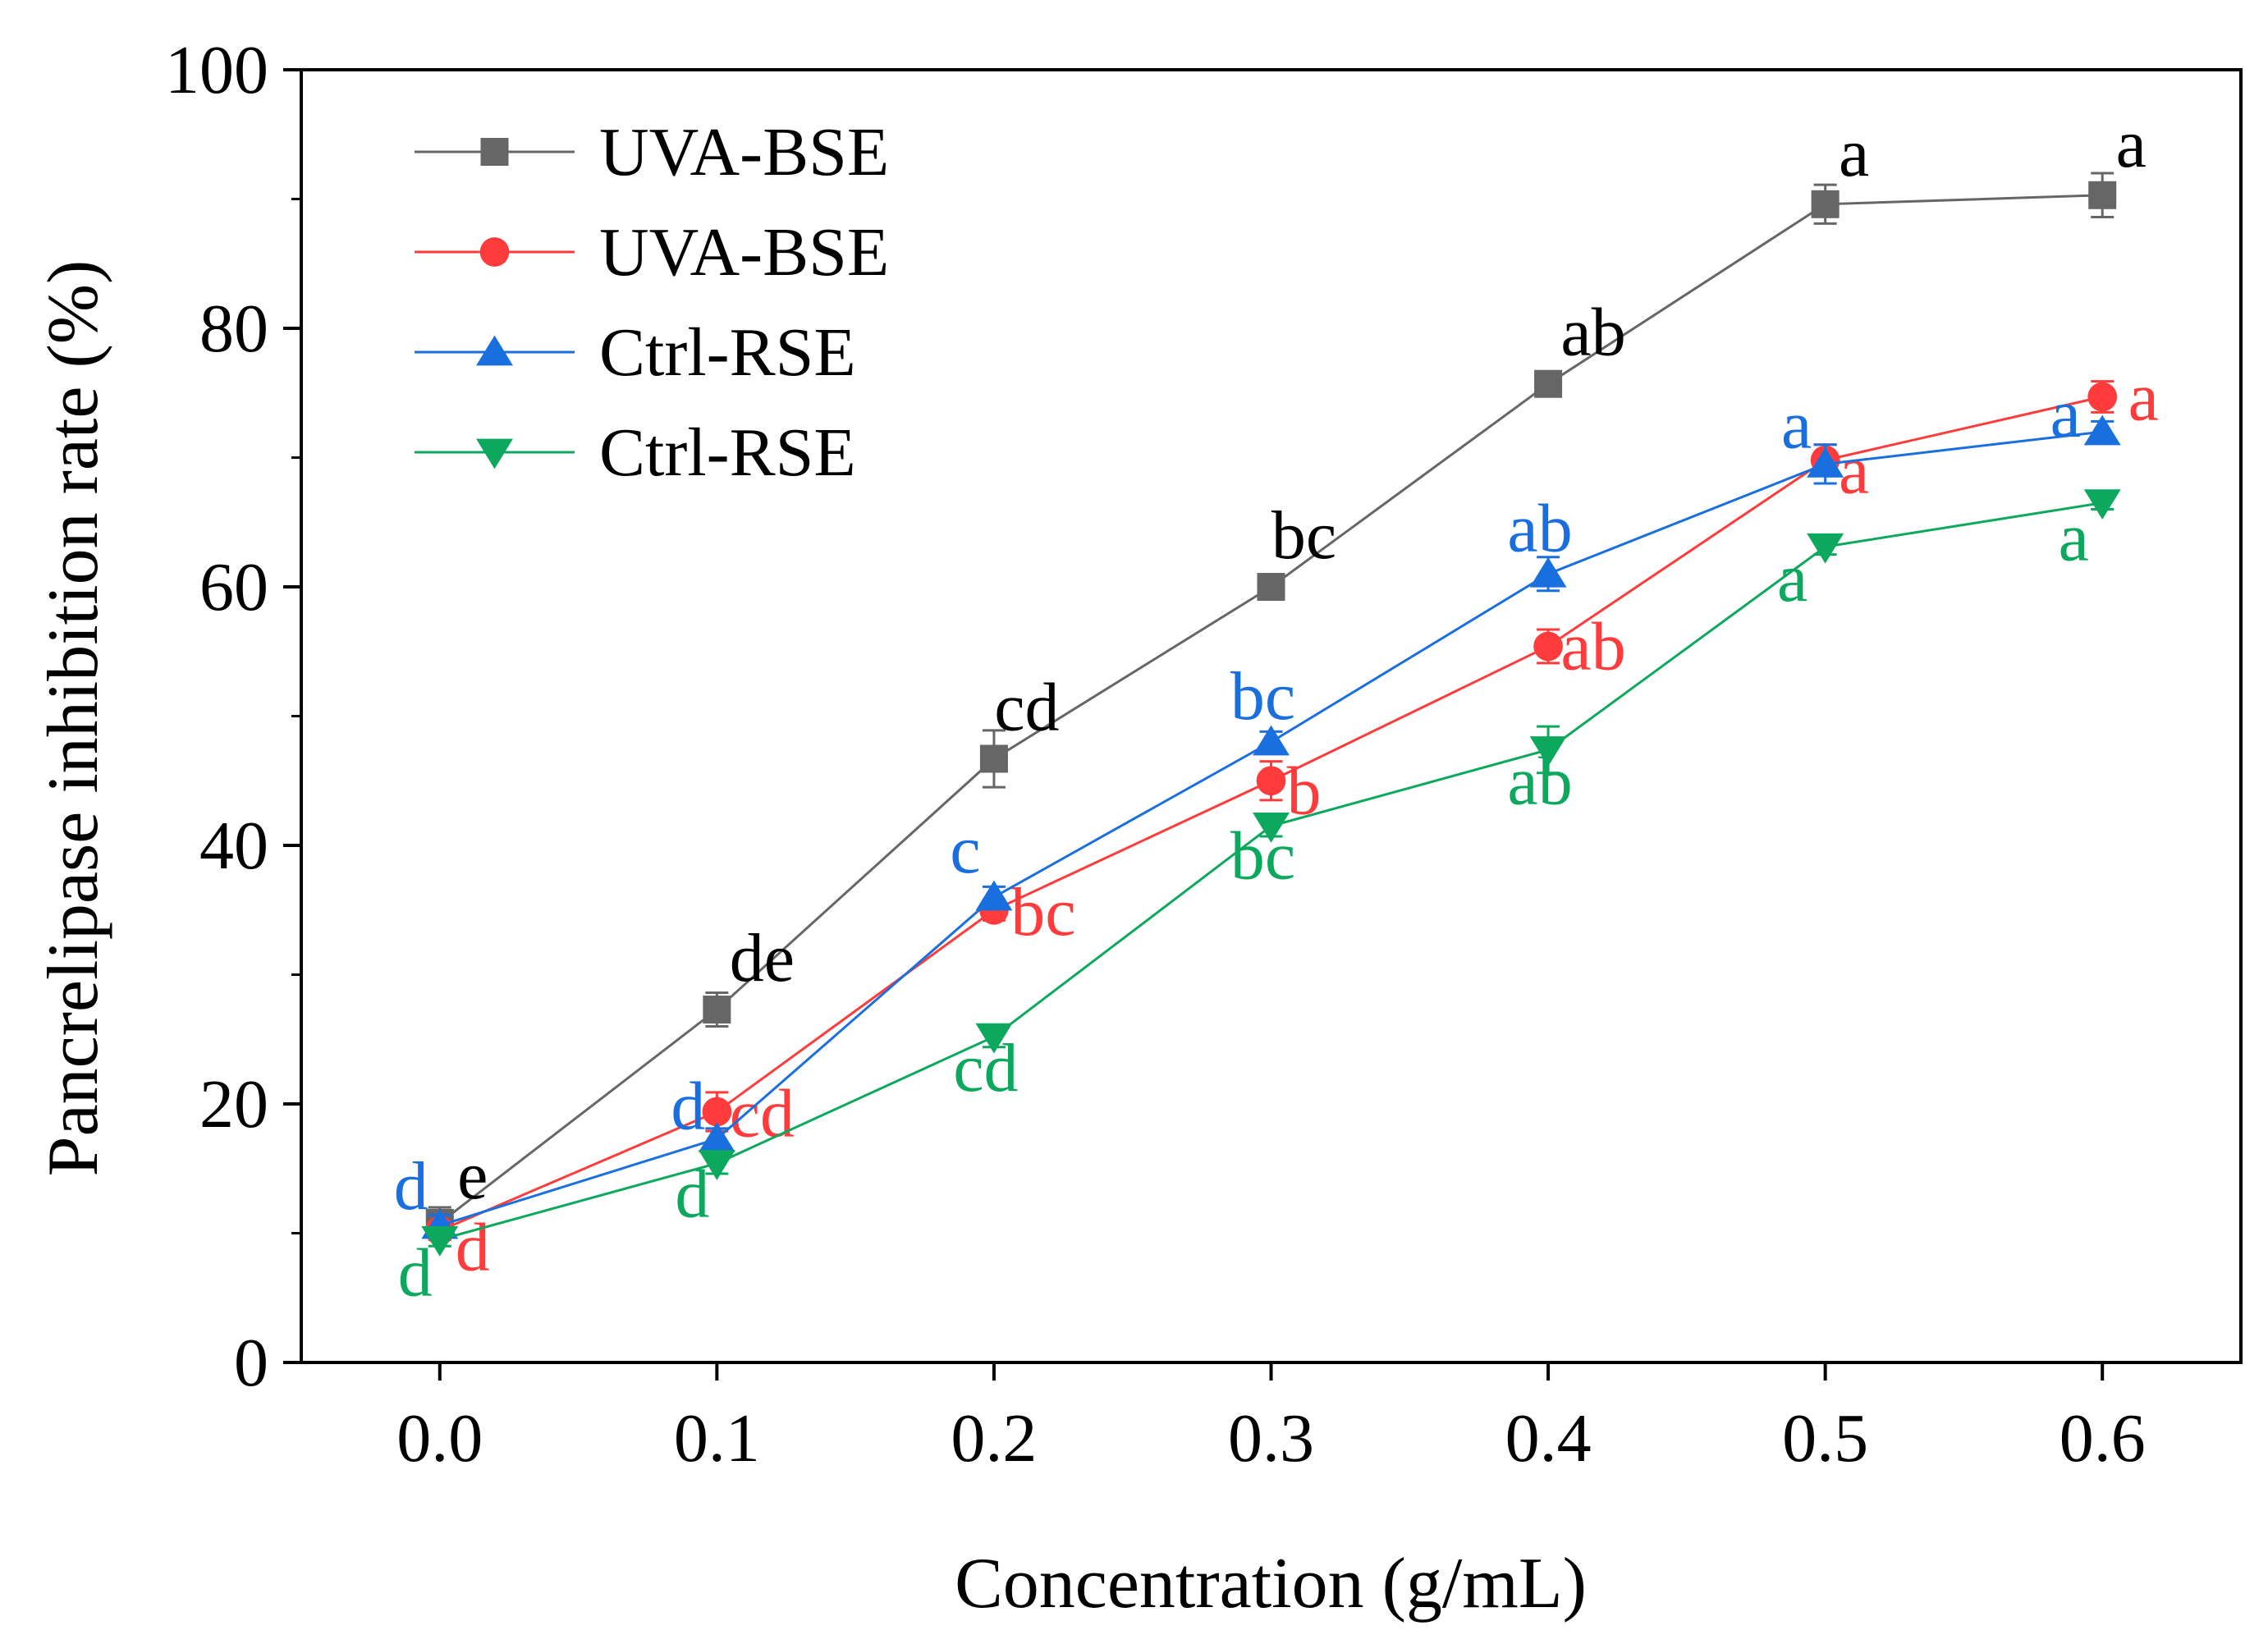 The height and width of the screenshot is (1644, 2268). I want to click on x-tick-label: 0.4, so click(1548, 1438).